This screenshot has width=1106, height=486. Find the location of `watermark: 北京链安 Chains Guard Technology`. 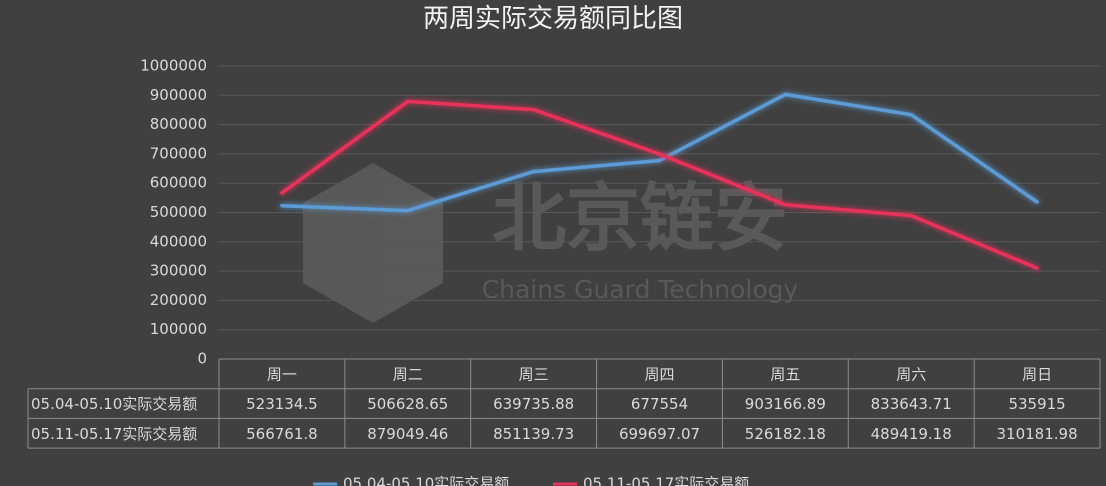

watermark: 北京链安 Chains Guard Technology is located at coordinates (551, 243).